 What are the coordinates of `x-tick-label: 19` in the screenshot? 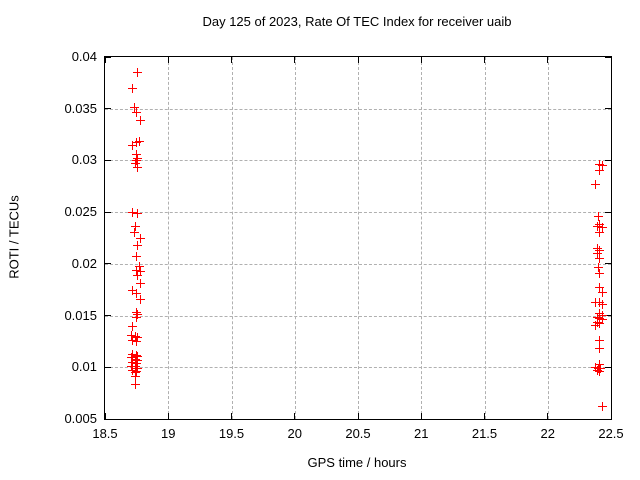 It's located at (168, 433).